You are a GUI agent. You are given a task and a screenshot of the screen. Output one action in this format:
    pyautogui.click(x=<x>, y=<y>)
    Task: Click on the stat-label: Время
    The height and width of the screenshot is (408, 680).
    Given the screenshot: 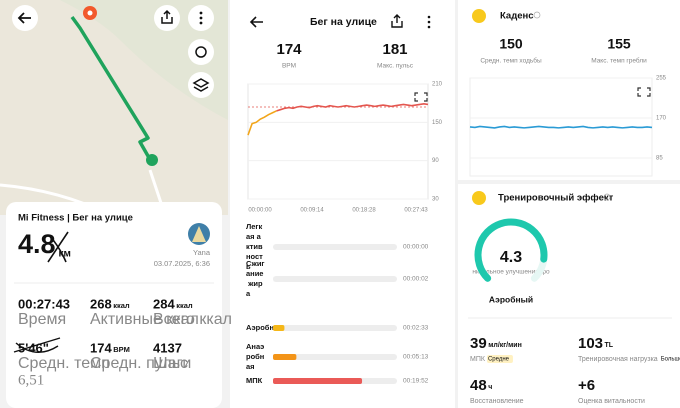 What is the action you would take?
    pyautogui.click(x=42, y=319)
    